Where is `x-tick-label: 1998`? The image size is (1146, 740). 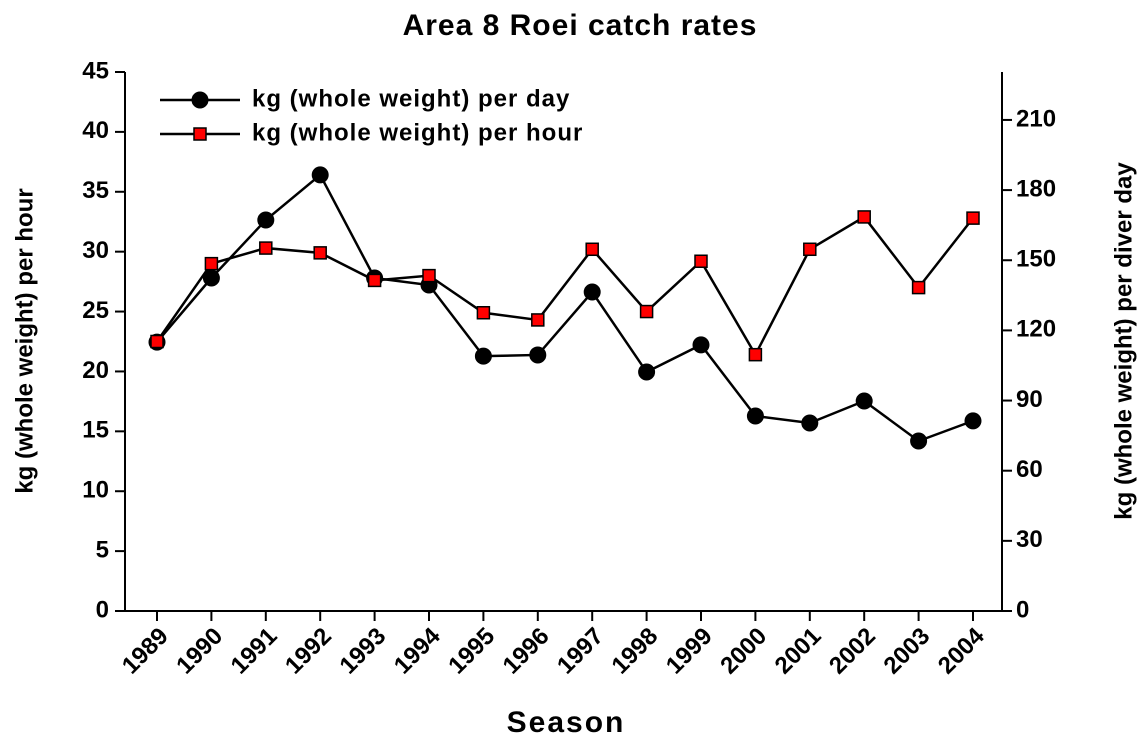
x-tick-label: 1998 is located at coordinates (634, 651).